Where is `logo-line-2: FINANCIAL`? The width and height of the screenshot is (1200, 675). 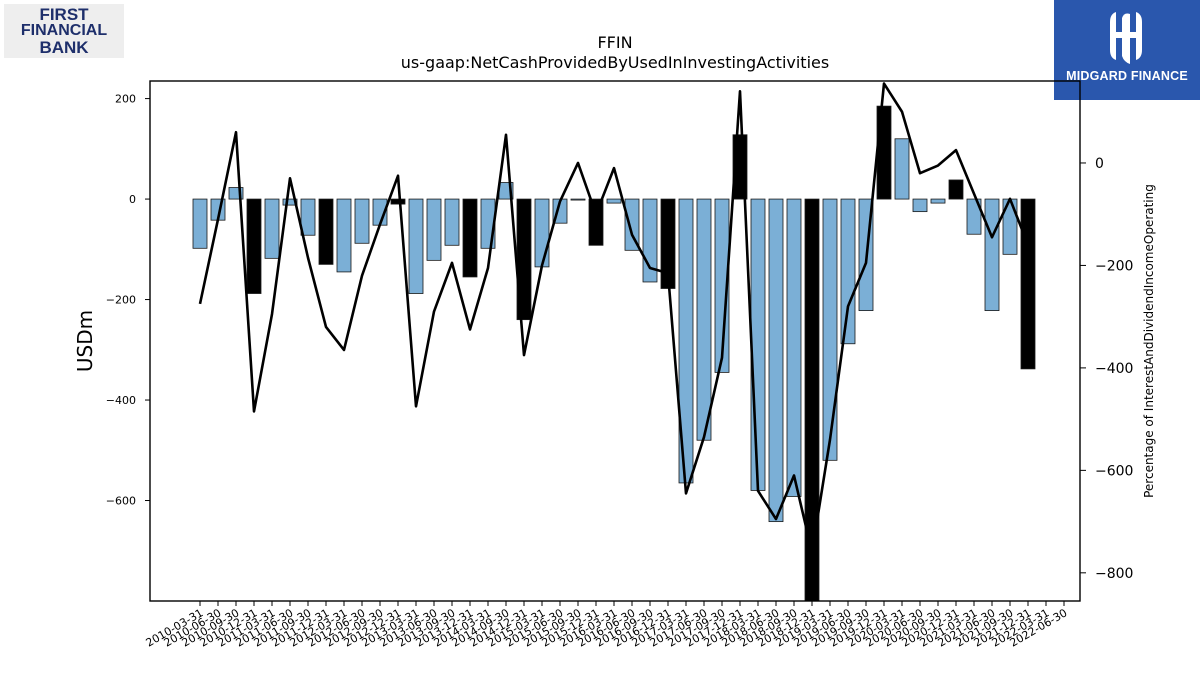 logo-line-2: FINANCIAL is located at coordinates (64, 30).